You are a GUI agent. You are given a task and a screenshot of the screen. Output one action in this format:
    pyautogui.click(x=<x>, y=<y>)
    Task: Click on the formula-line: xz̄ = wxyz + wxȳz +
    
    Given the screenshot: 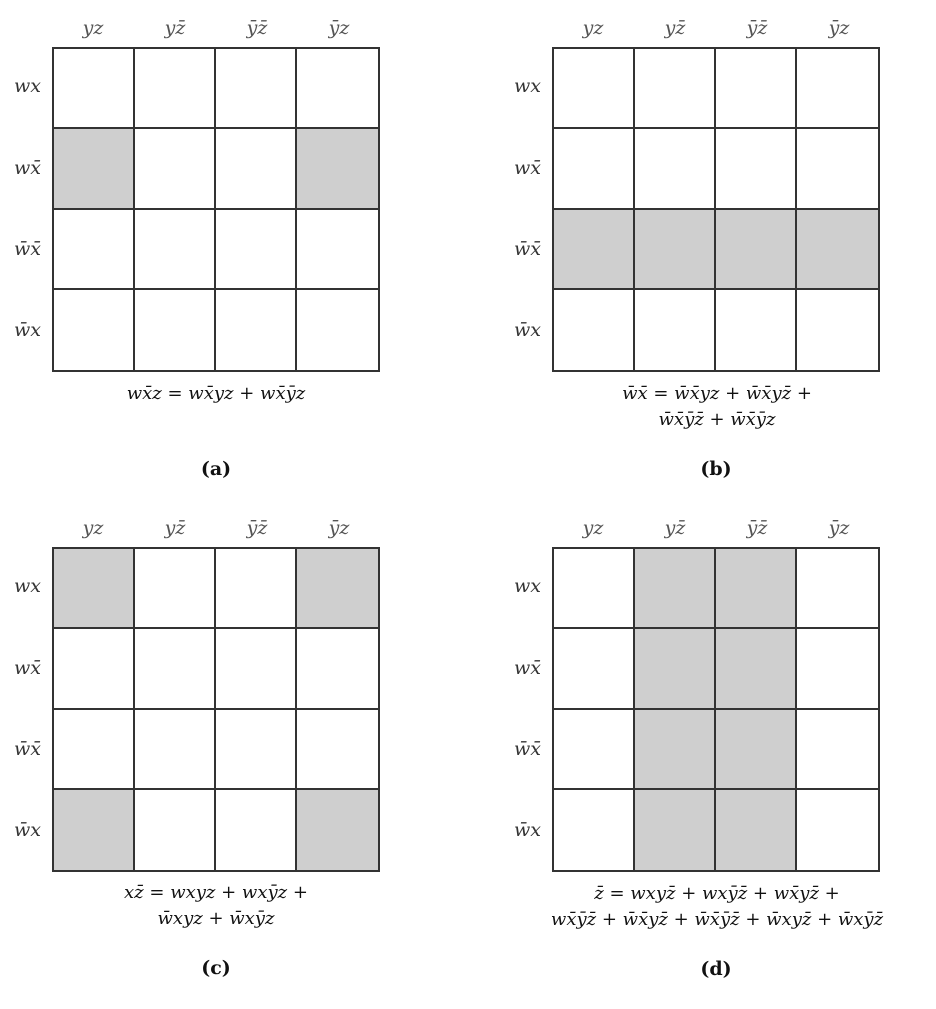 What is the action you would take?
    pyautogui.click(x=216, y=892)
    